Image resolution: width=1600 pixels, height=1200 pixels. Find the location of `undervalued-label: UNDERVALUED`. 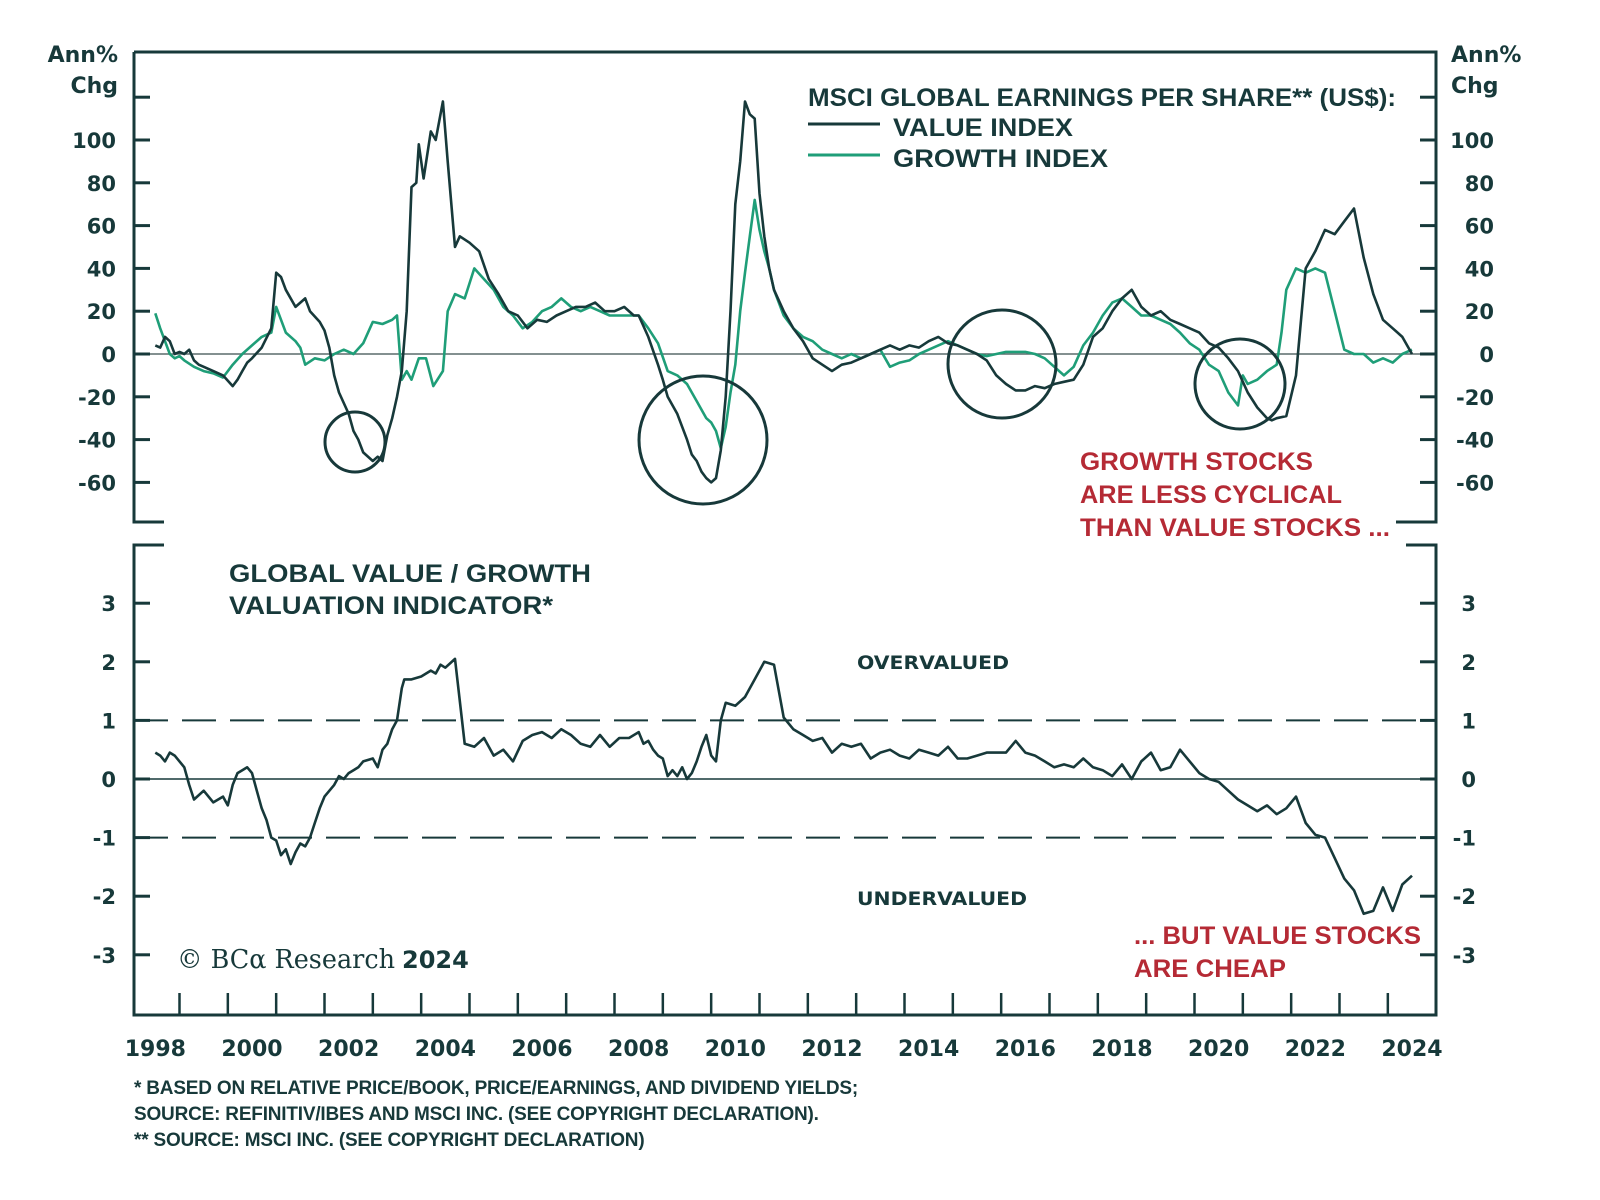

undervalued-label: UNDERVALUED is located at coordinates (942, 899).